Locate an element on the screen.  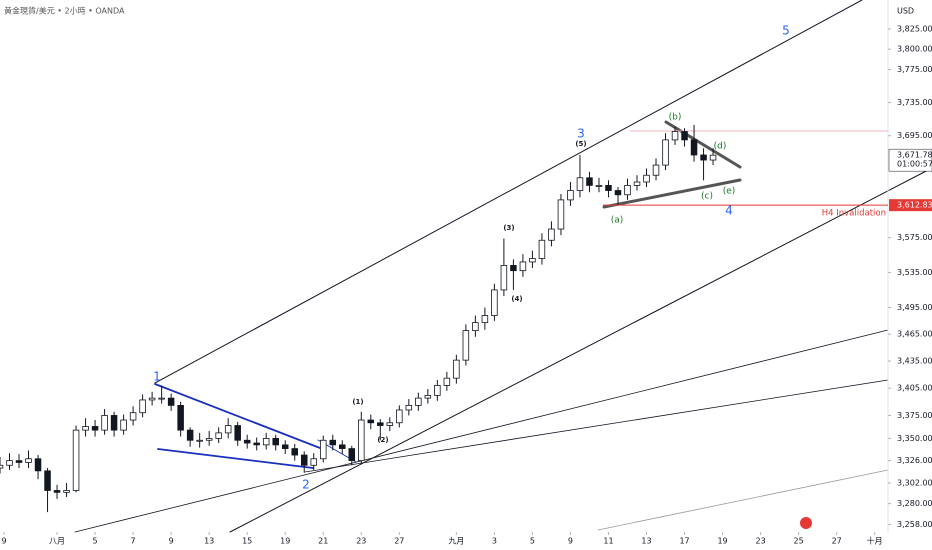
wave-label: (5) is located at coordinates (580, 144).